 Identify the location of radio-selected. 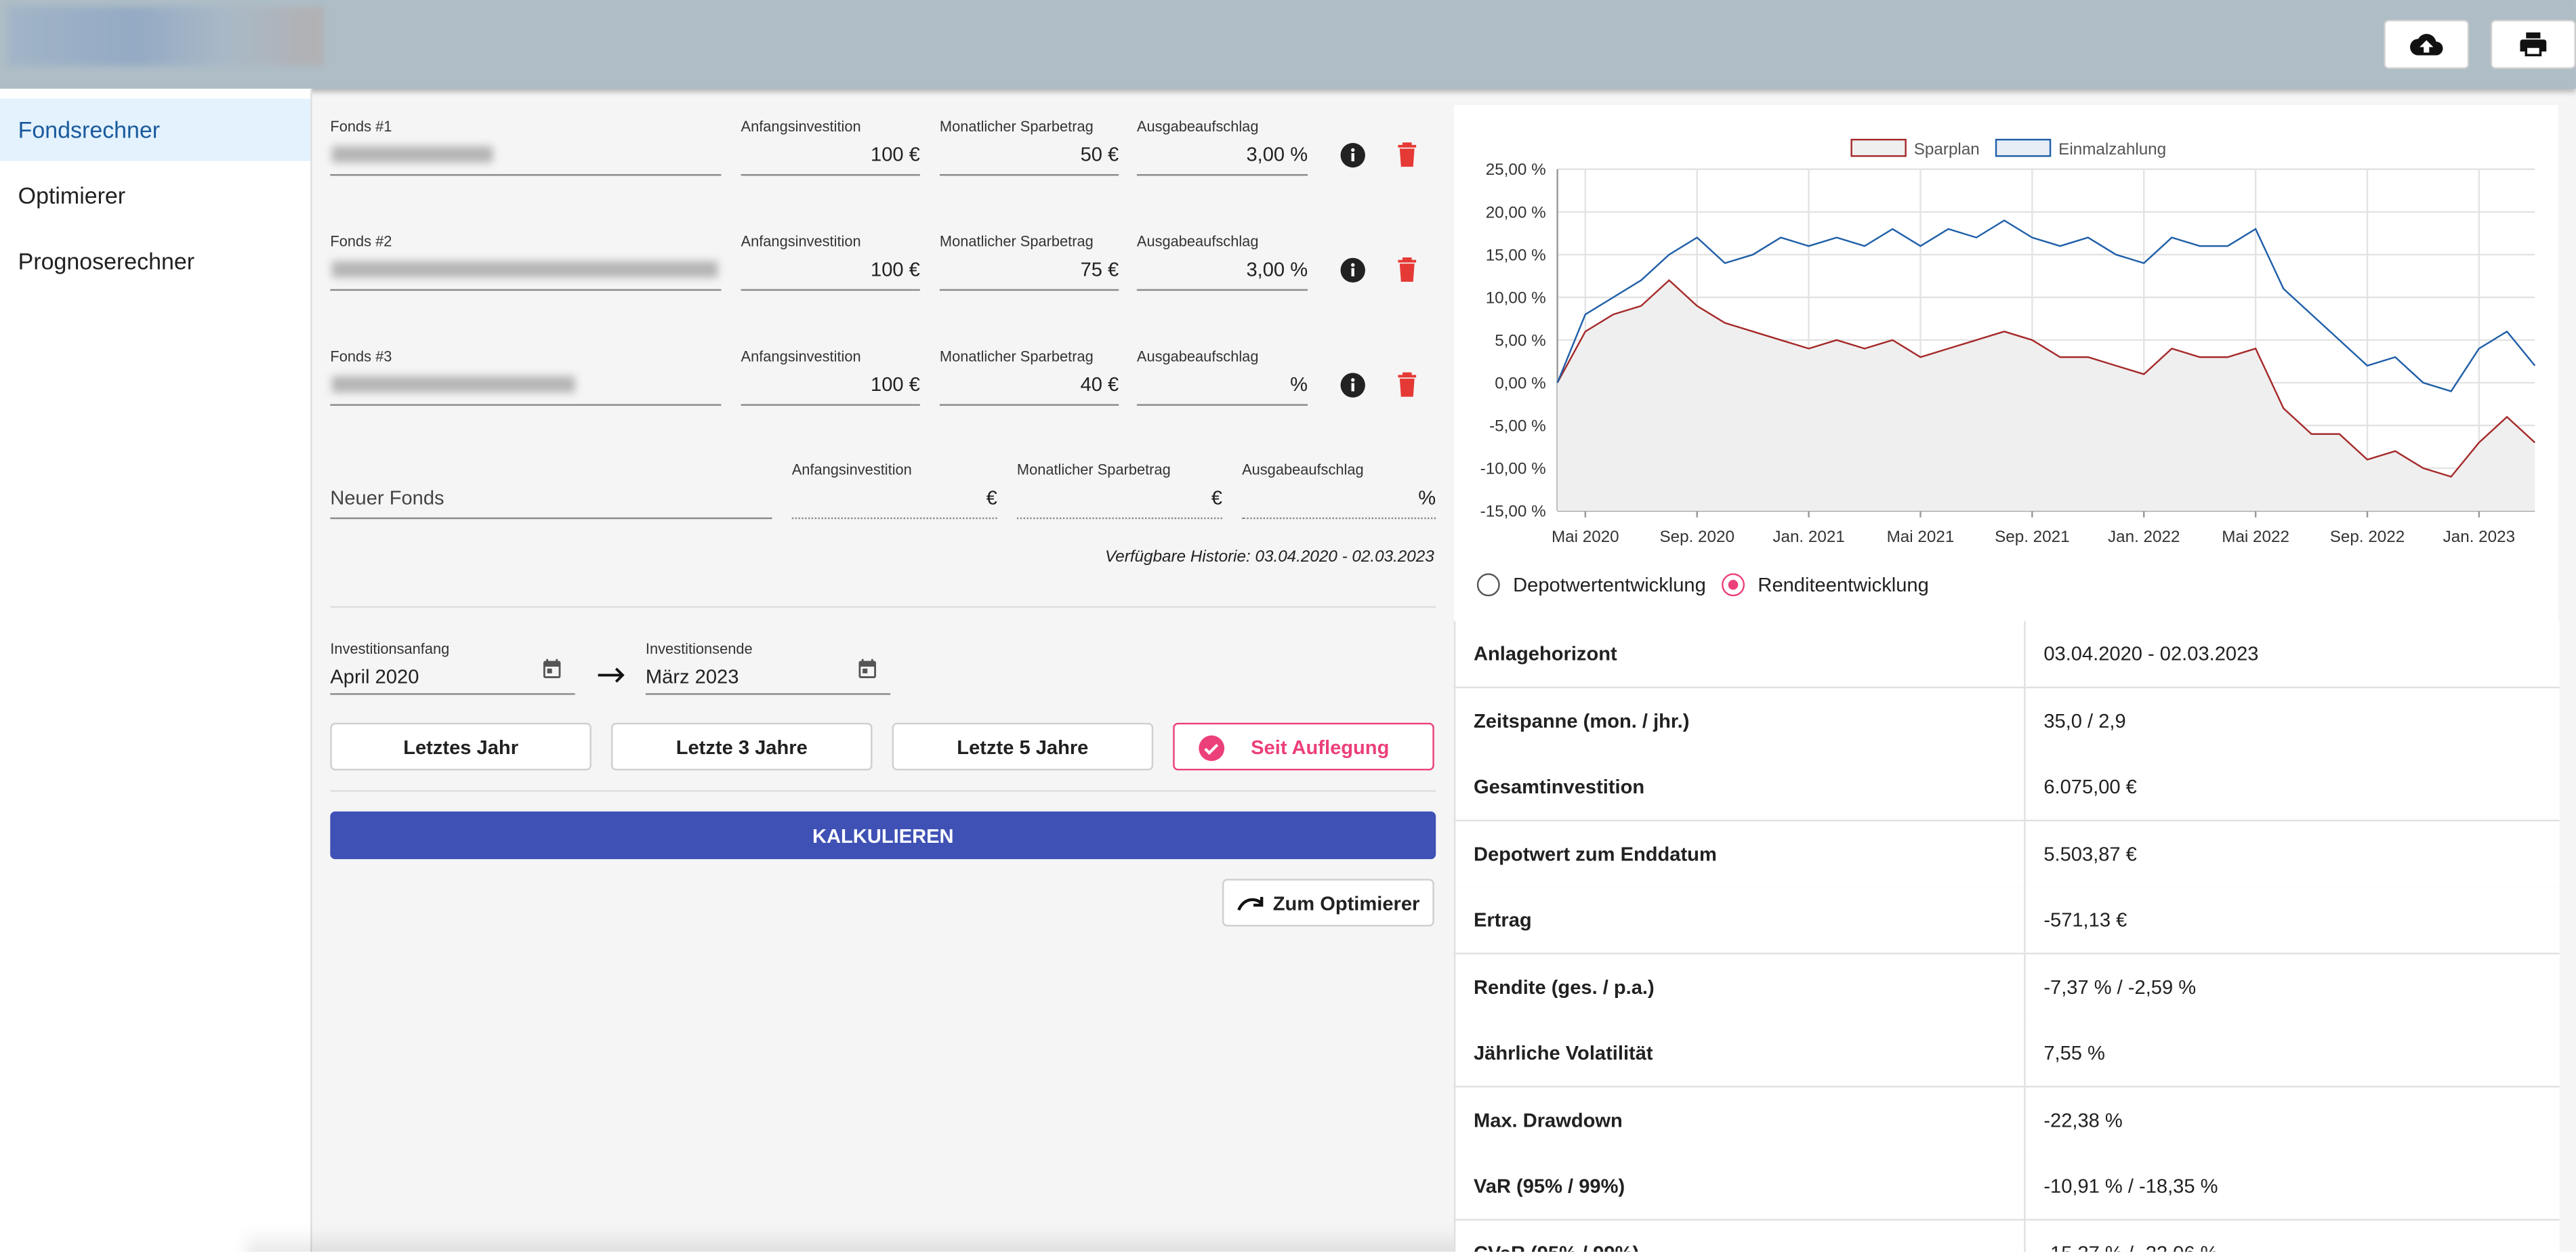
(1733, 585).